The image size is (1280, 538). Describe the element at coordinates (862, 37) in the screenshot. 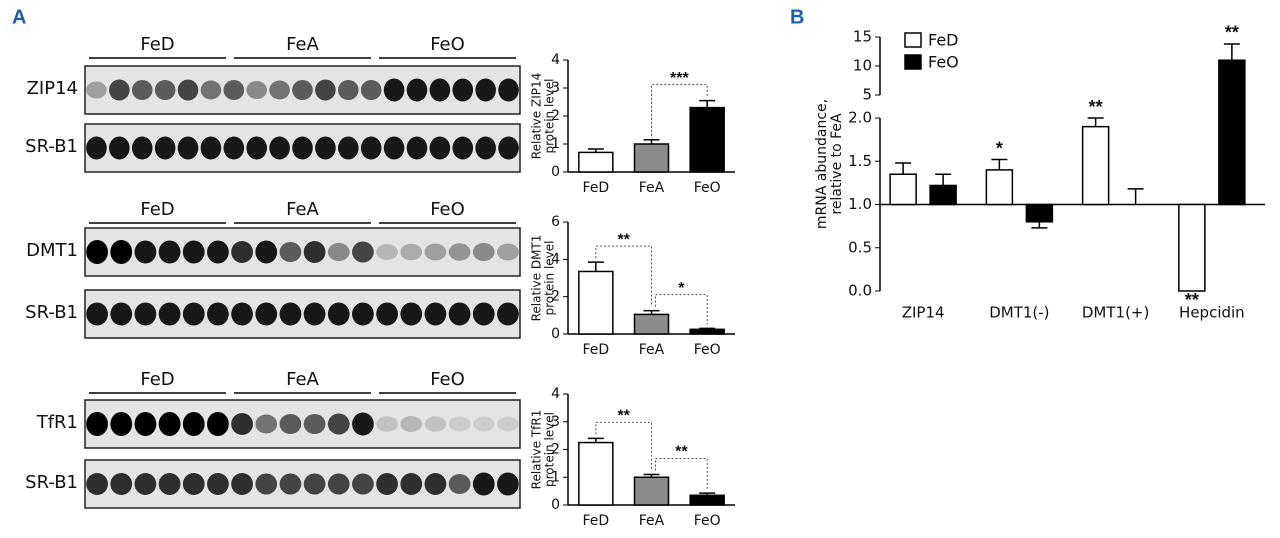

I see `y-tick-label: 15` at that location.